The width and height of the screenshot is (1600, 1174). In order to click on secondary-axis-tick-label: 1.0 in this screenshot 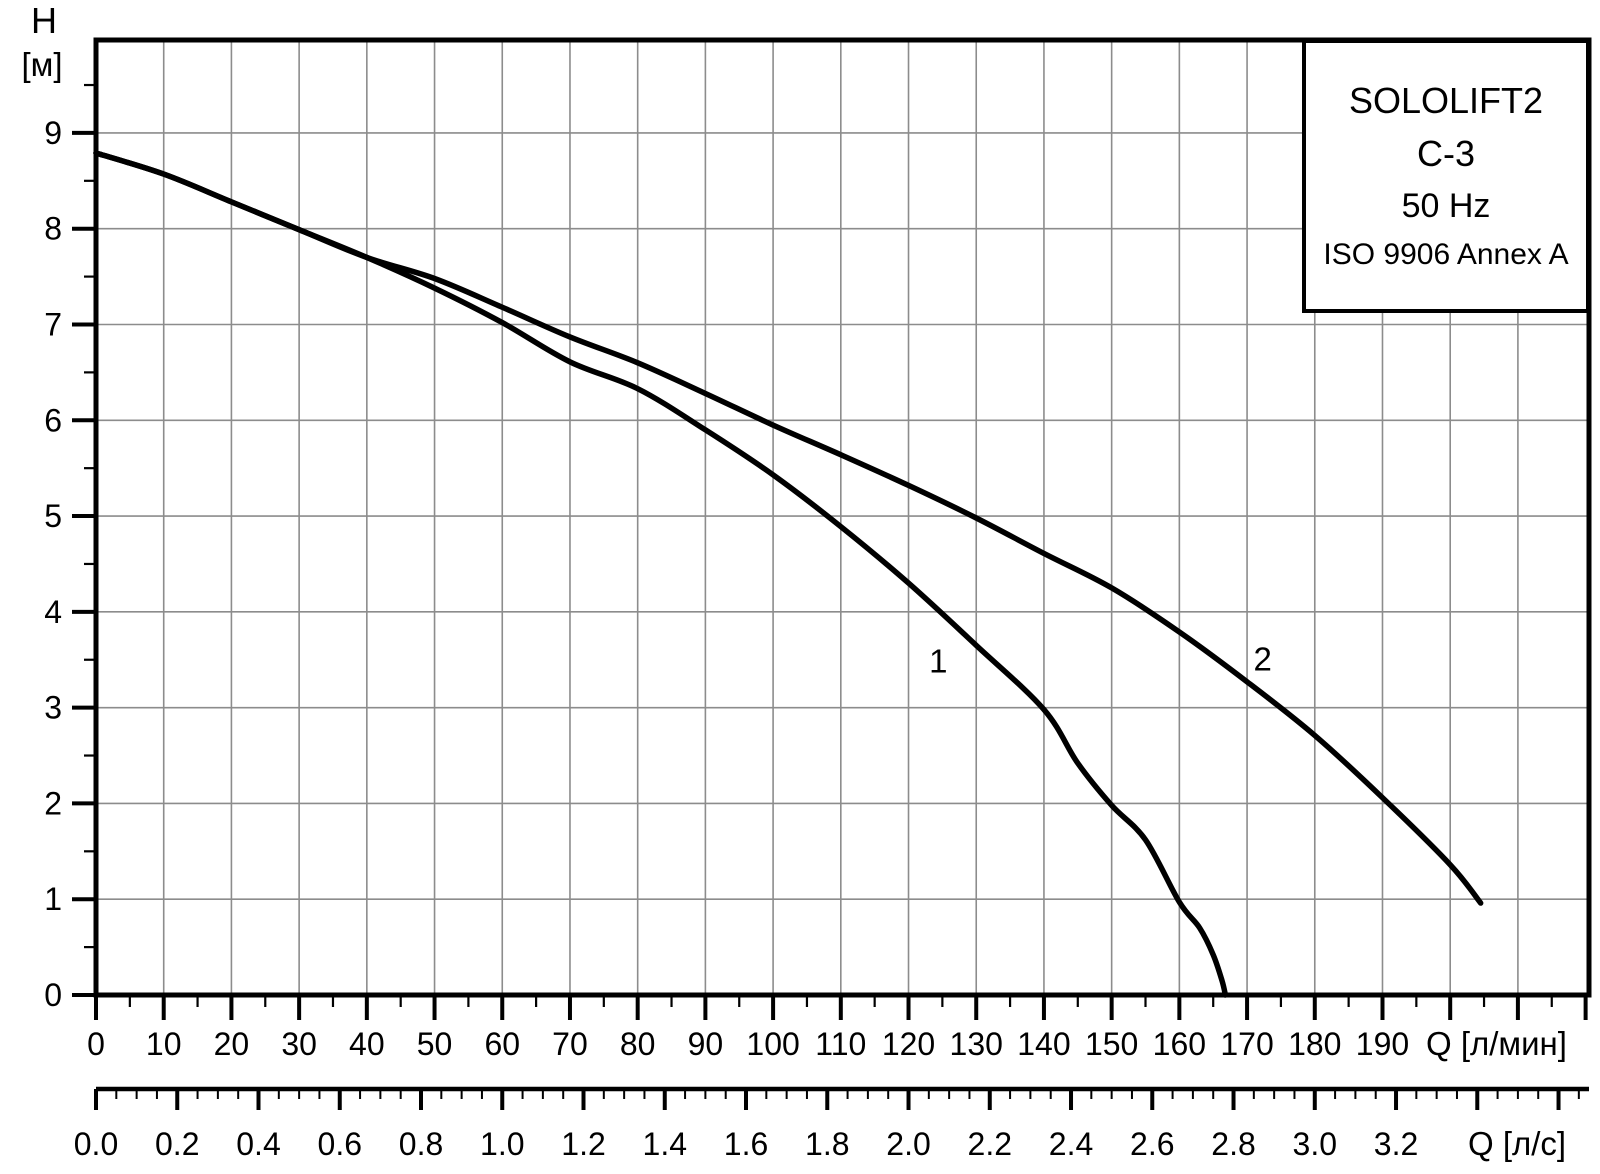, I will do `click(502, 1144)`.